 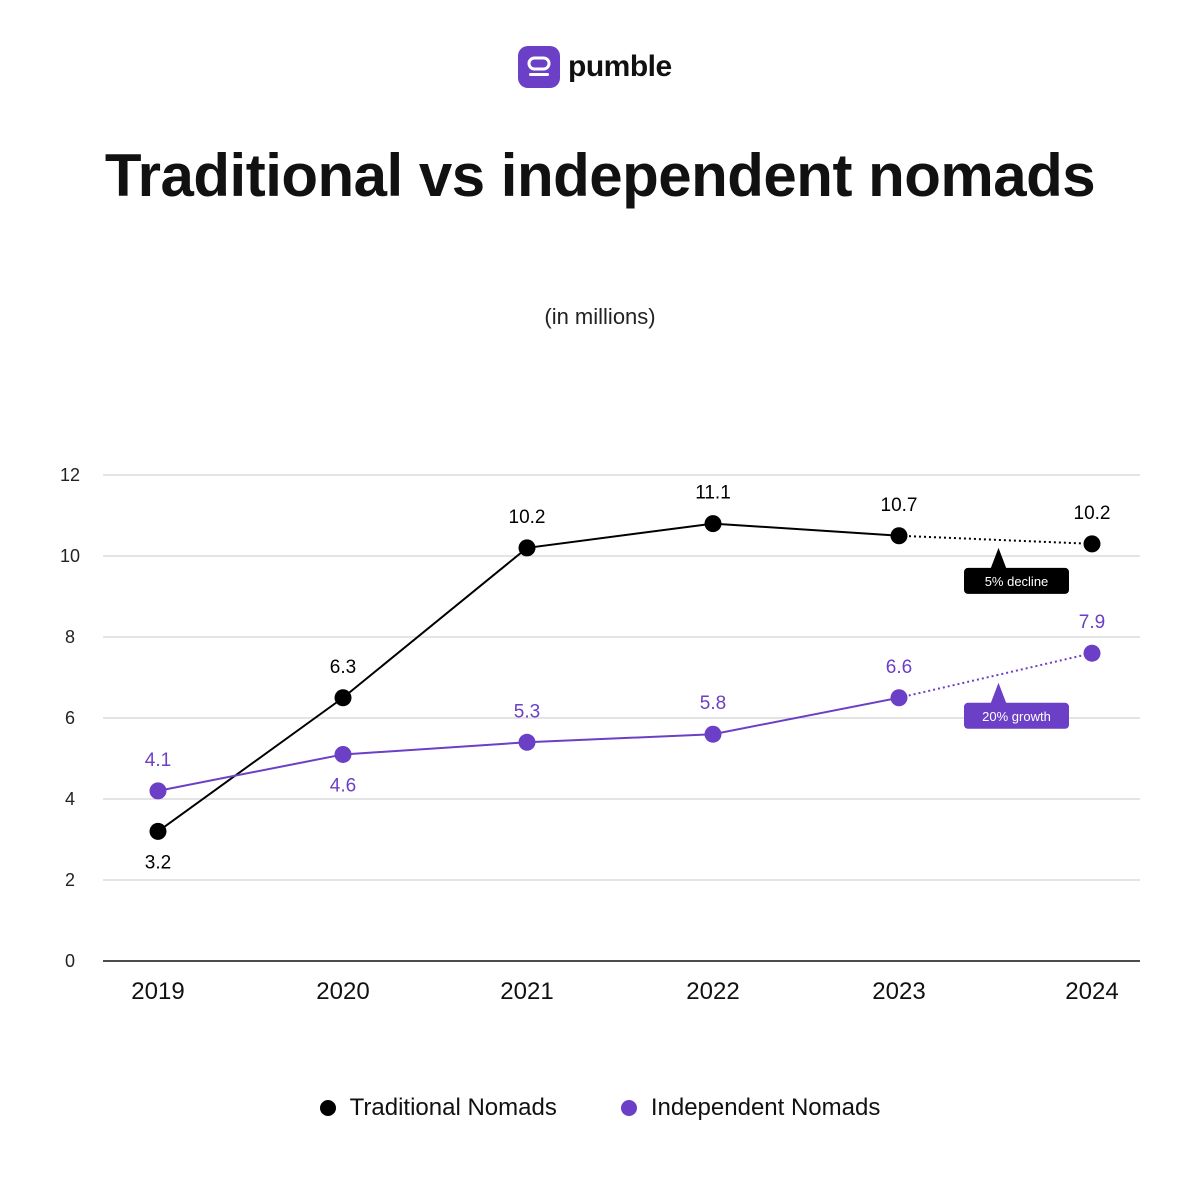 What do you see at coordinates (70, 718) in the screenshot?
I see `y-tick-label: 6` at bounding box center [70, 718].